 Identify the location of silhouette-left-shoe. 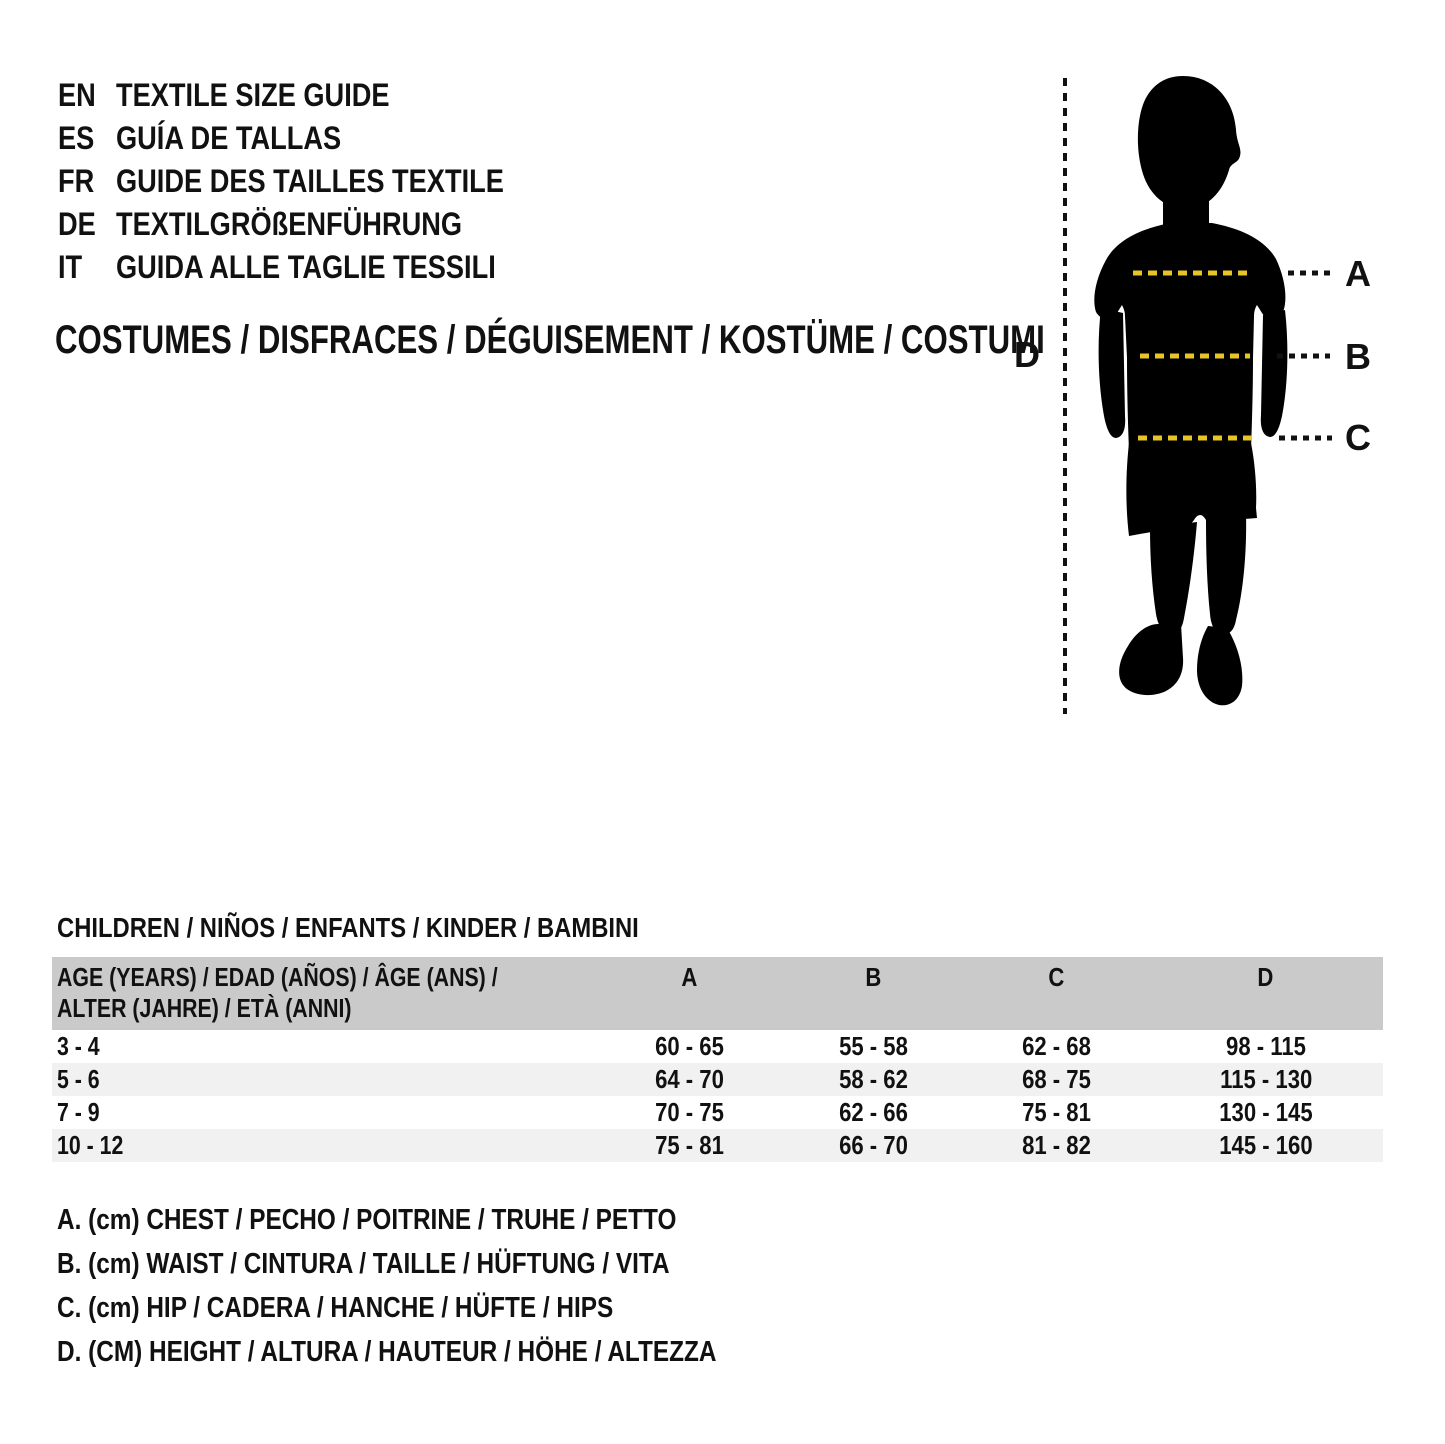
(1151, 660).